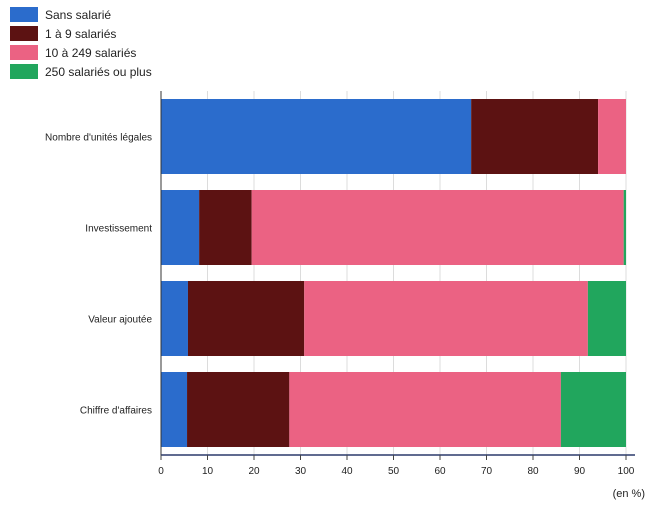  What do you see at coordinates (629, 494) in the screenshot?
I see `x-unit-label: (en %)` at bounding box center [629, 494].